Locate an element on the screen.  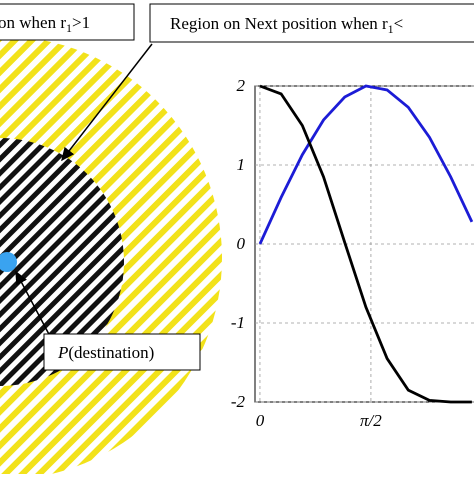
label-text: P(destination) is located at coordinates (105, 352).